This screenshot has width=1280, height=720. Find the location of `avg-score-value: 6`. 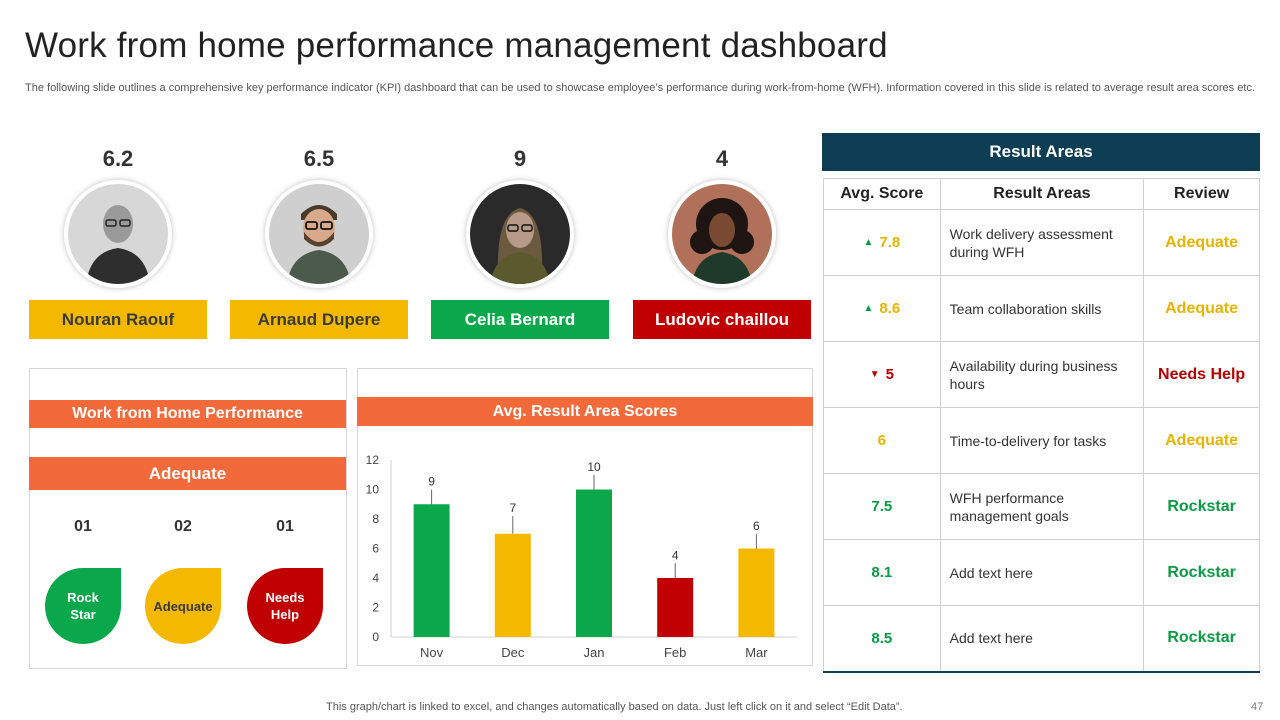

avg-score-value: 6 is located at coordinates (881, 440).